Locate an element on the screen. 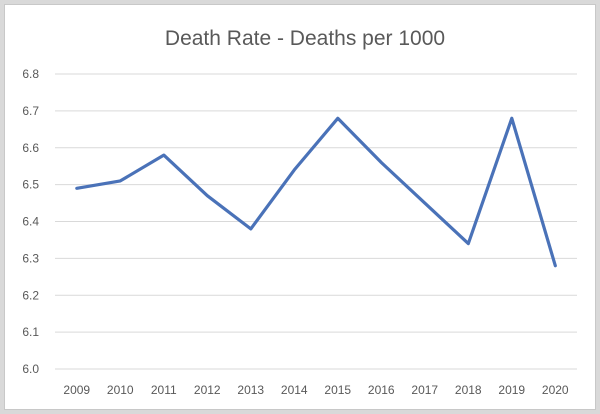 The width and height of the screenshot is (600, 414). x-tick-label: 2011 is located at coordinates (164, 390).